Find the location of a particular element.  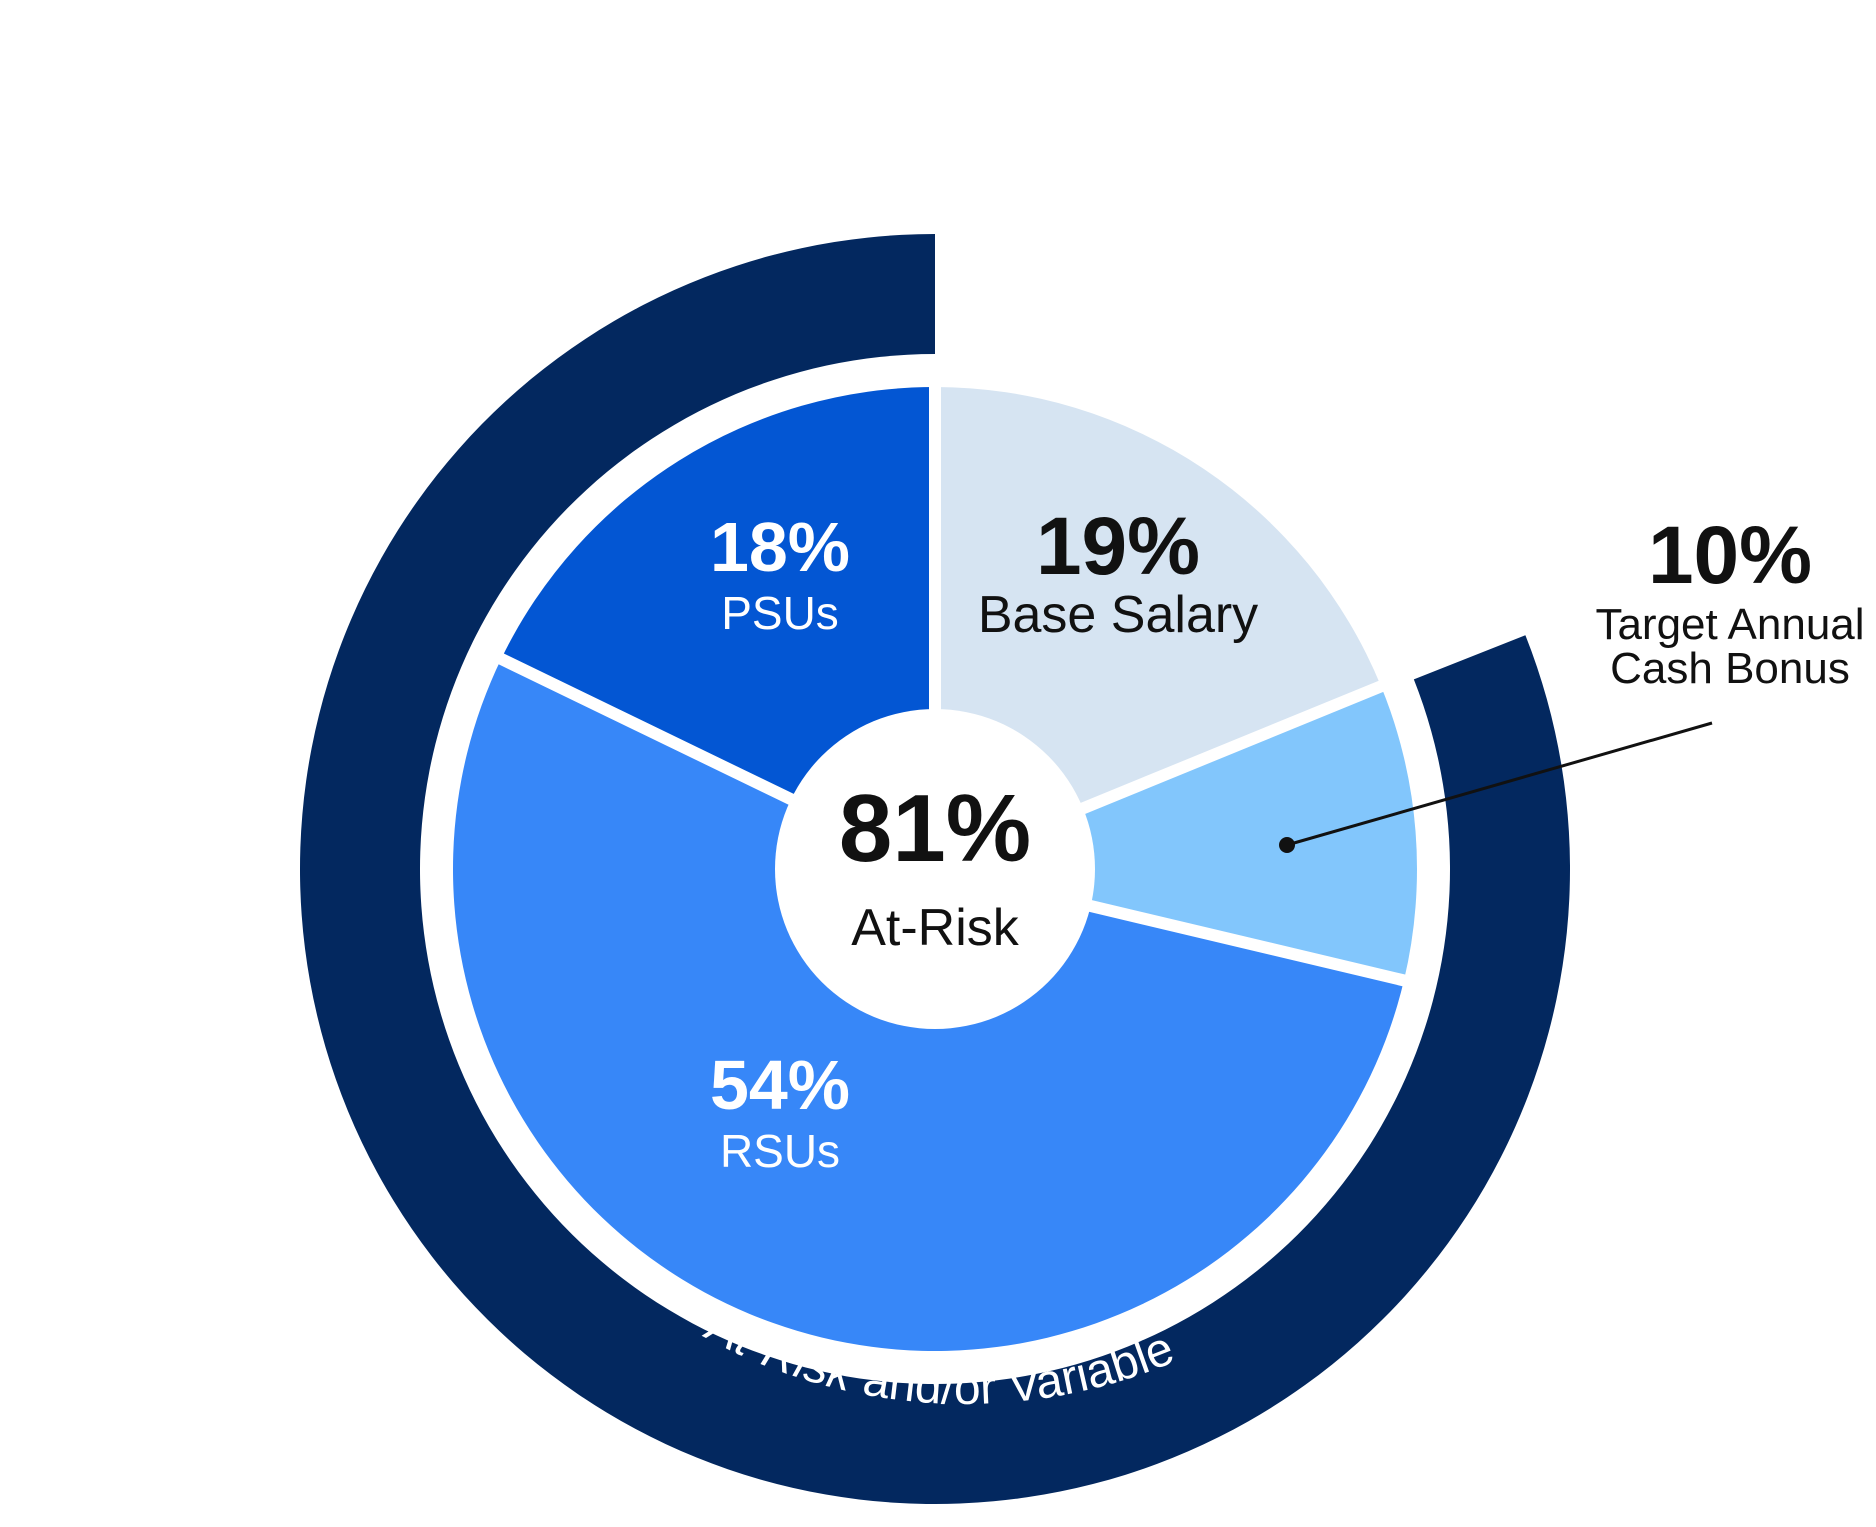

slice-label-psu: 18%PSUs is located at coordinates (780, 573).